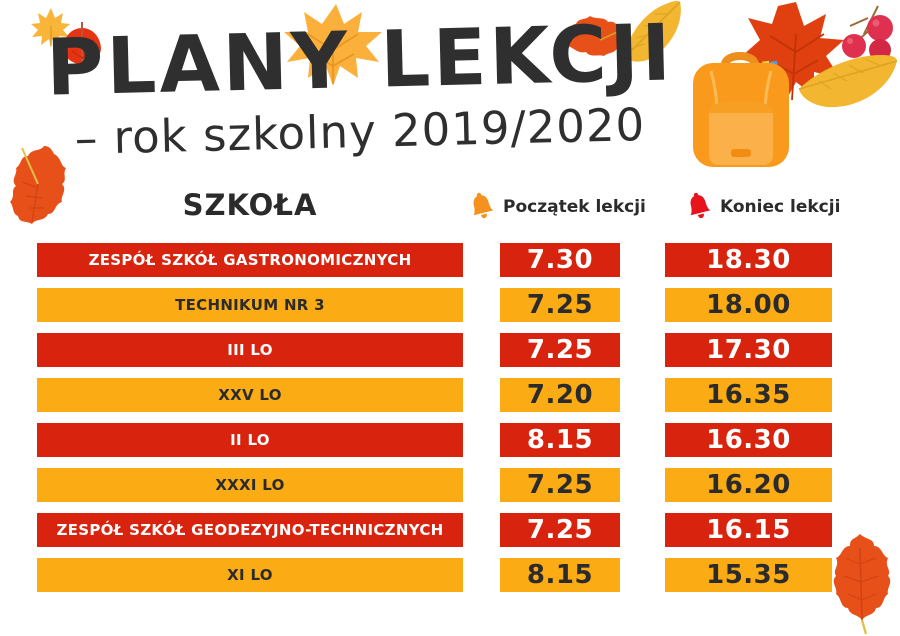 The width and height of the screenshot is (900, 636). I want to click on cell-end-time: 16.30, so click(748, 440).